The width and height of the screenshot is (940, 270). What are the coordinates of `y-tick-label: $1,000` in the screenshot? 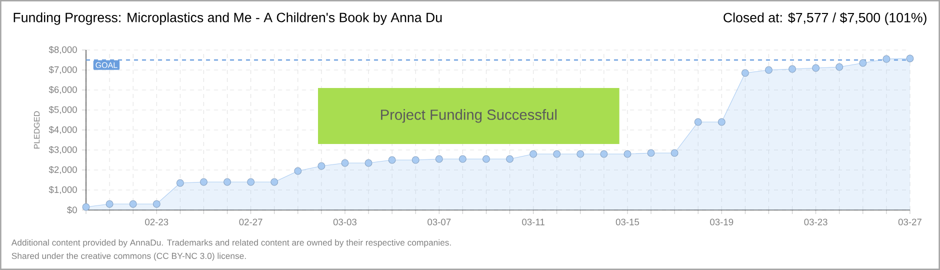 It's located at (62, 190).